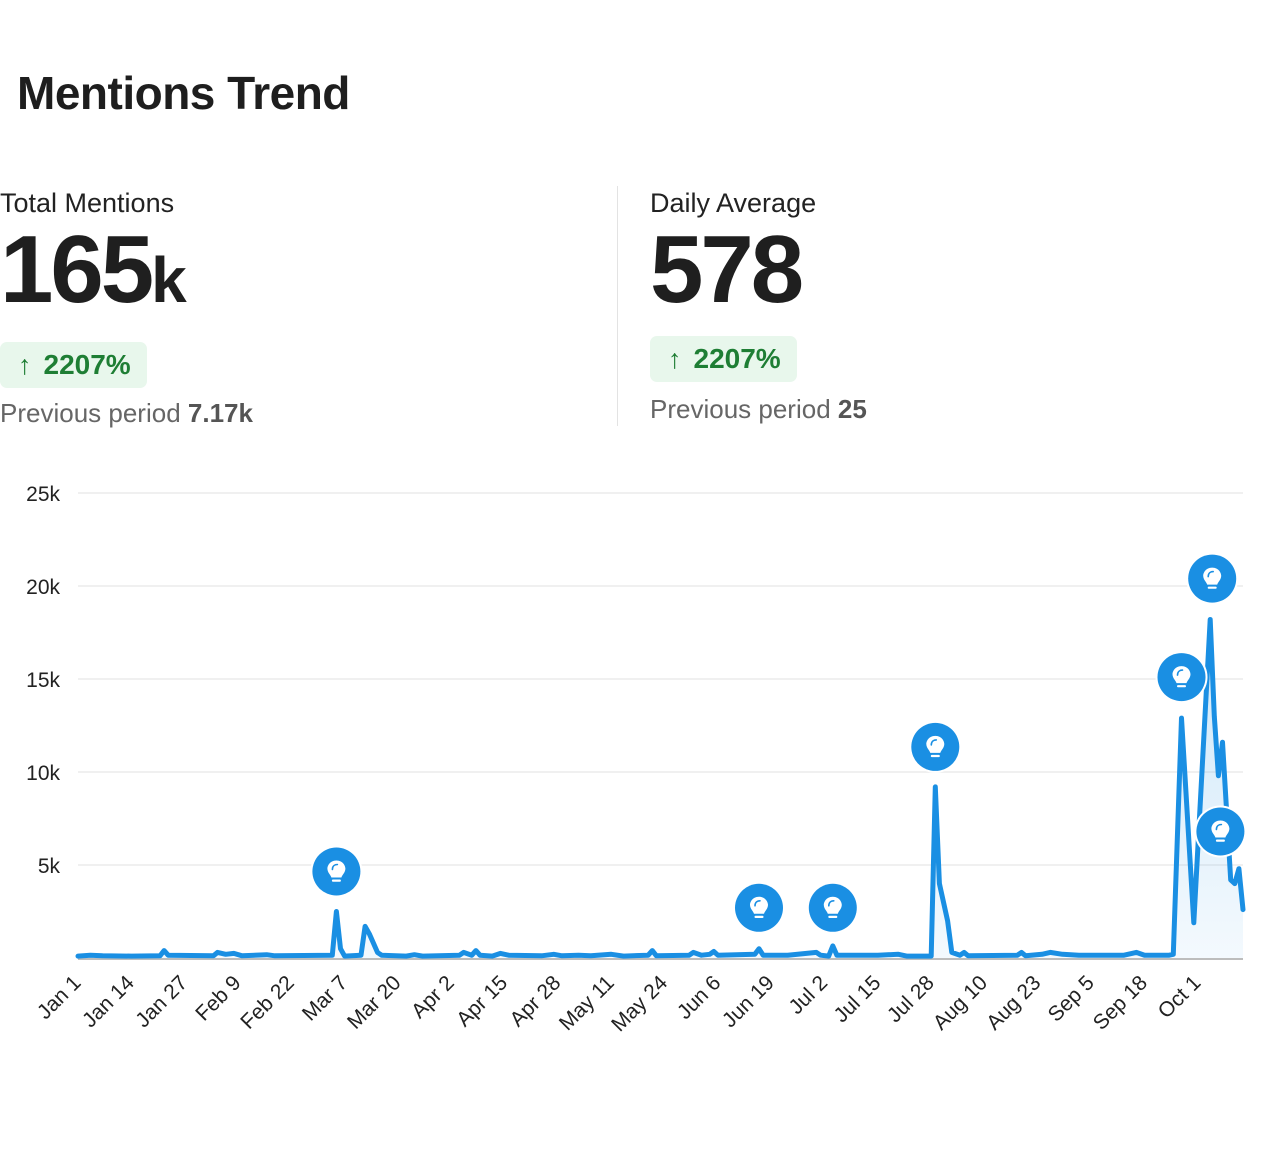 The width and height of the screenshot is (1266, 1154). What do you see at coordinates (43, 494) in the screenshot?
I see `y-tick-label: 25k` at bounding box center [43, 494].